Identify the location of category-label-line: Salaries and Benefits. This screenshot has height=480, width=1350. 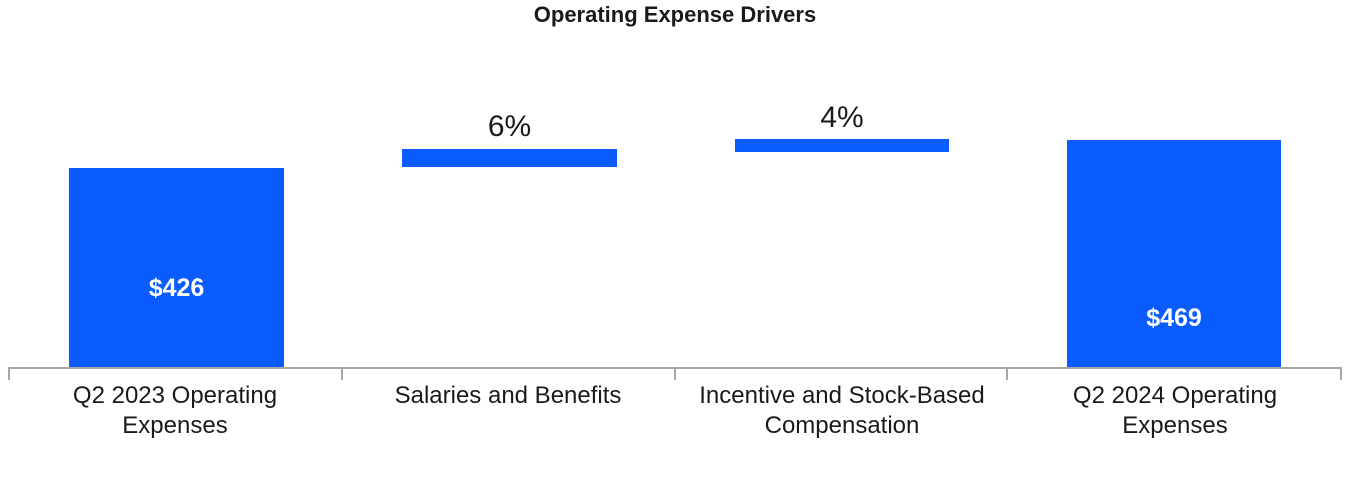
(508, 395).